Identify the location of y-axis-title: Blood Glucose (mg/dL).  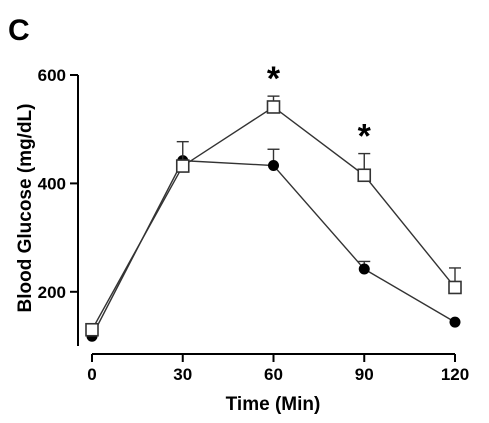
(25, 208).